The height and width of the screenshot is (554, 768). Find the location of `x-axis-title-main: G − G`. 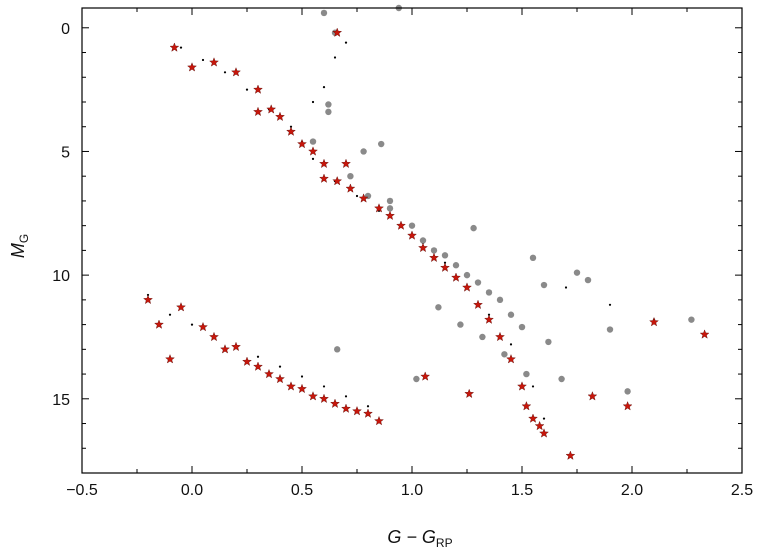

x-axis-title-main: G − G is located at coordinates (411, 537).